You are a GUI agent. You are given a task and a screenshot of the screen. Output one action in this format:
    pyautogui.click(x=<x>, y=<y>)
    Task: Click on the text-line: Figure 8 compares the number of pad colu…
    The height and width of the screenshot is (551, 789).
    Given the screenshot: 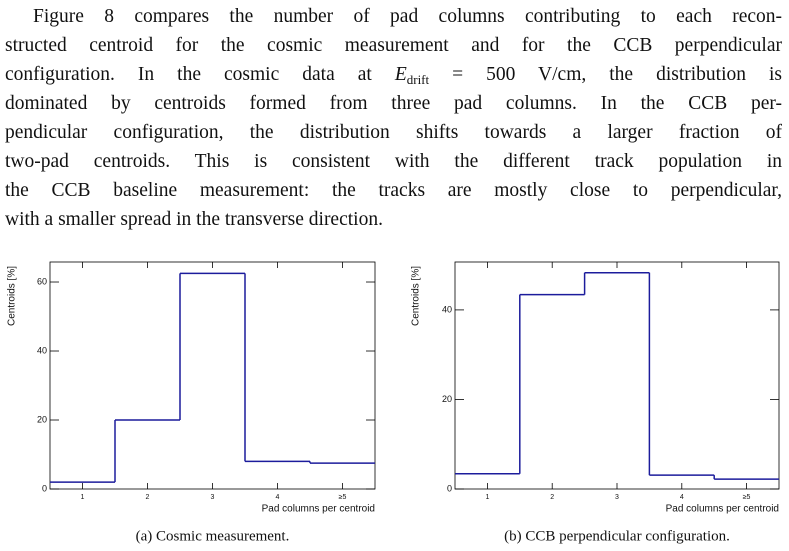 What is the action you would take?
    pyautogui.click(x=407, y=16)
    